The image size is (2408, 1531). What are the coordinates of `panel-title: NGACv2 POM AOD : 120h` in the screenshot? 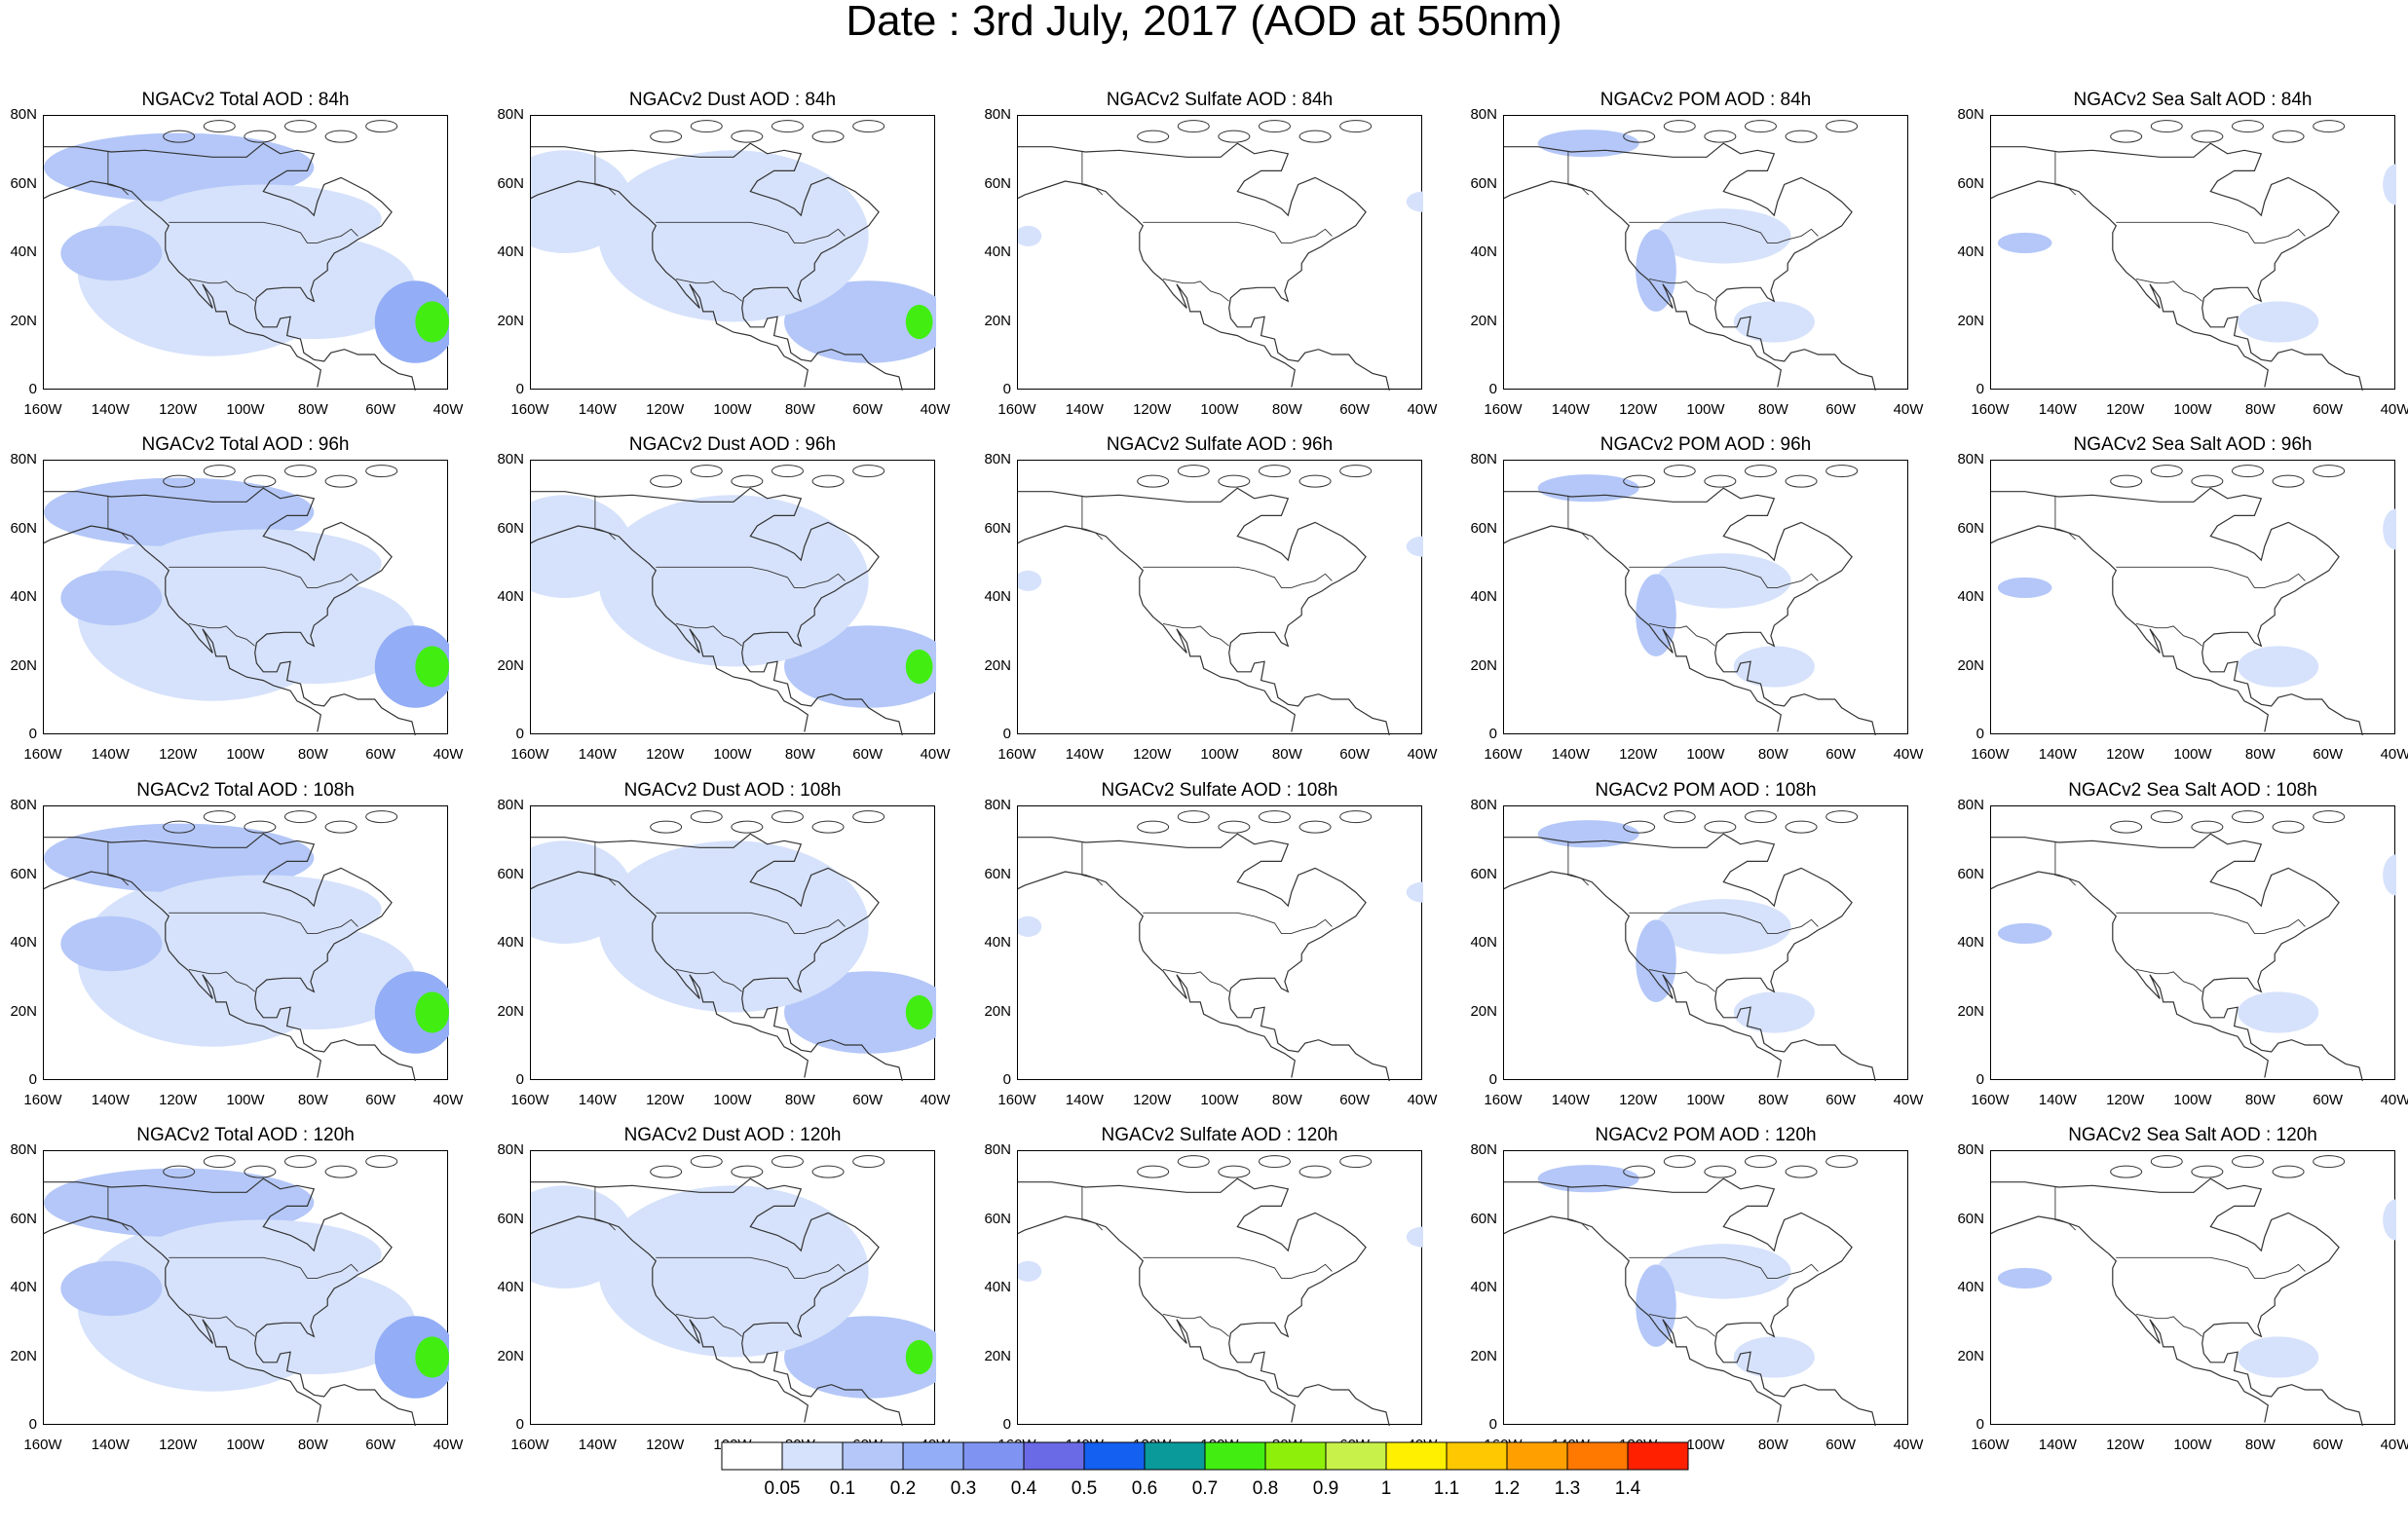 It's located at (1706, 1135).